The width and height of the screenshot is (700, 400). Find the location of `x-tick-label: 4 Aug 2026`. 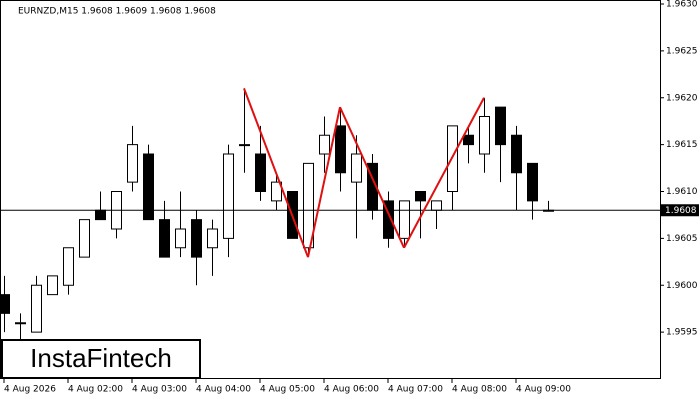

x-tick-label: 4 Aug 2026 is located at coordinates (30, 390).